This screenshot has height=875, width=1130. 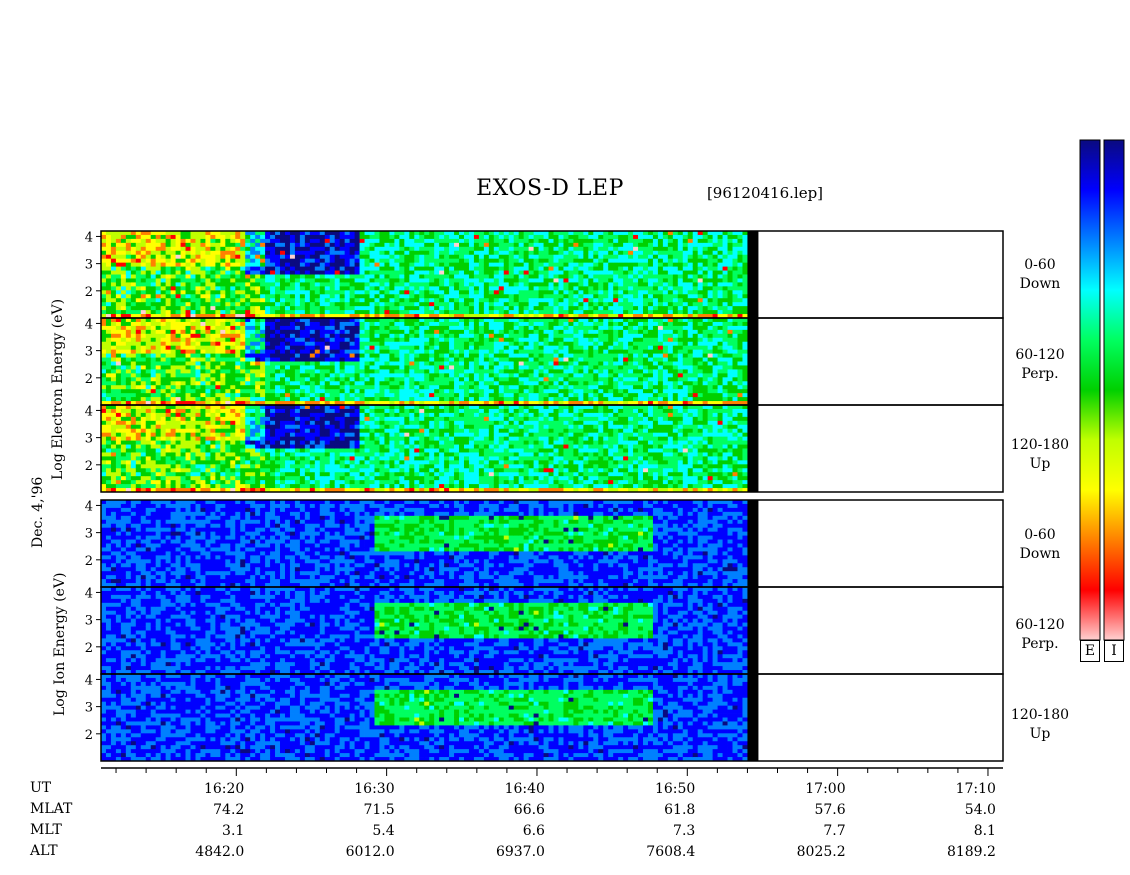 I want to click on panel-label-i-down: 0-60 Down, so click(x=1040, y=544).